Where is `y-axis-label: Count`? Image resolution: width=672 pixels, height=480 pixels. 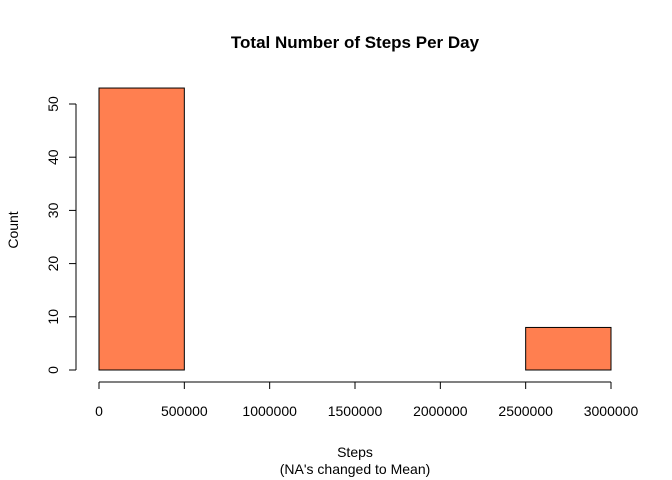 y-axis-label: Count is located at coordinates (13, 229).